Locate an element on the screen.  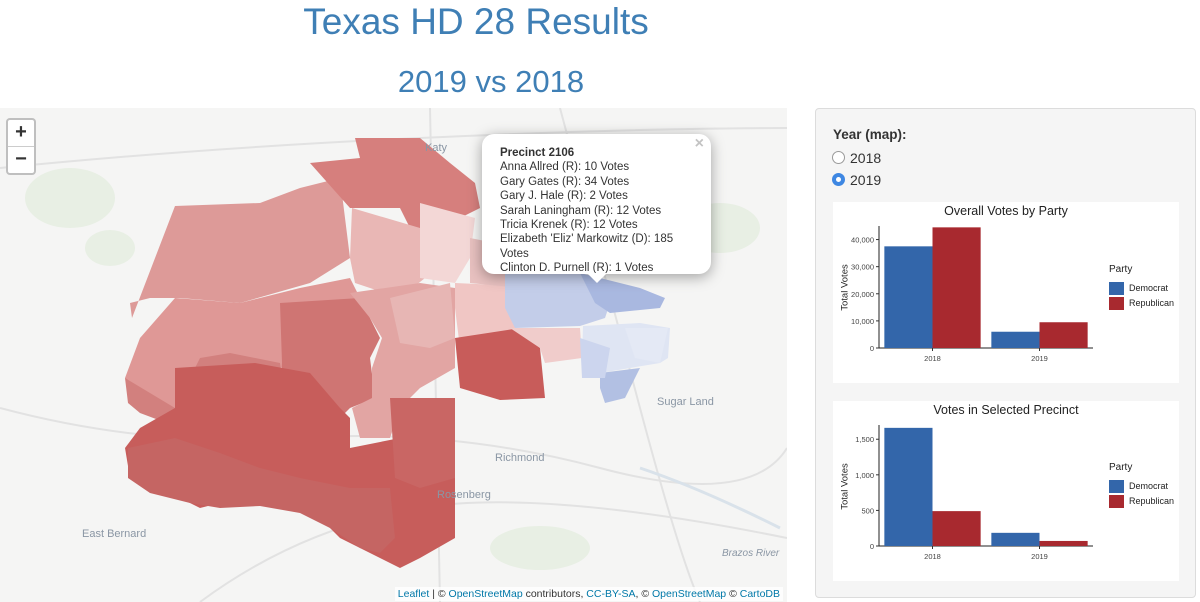
y-tick-label: 1,000 is located at coordinates (864, 475).